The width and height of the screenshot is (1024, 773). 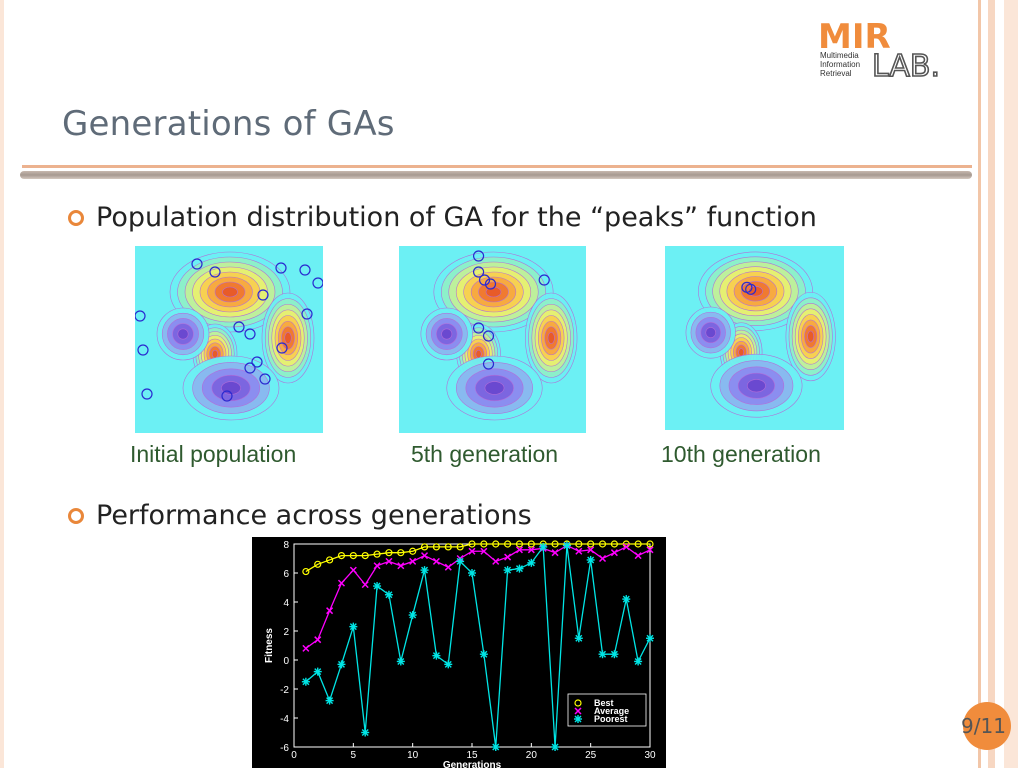 I want to click on legend-label: Best, so click(x=604, y=703).